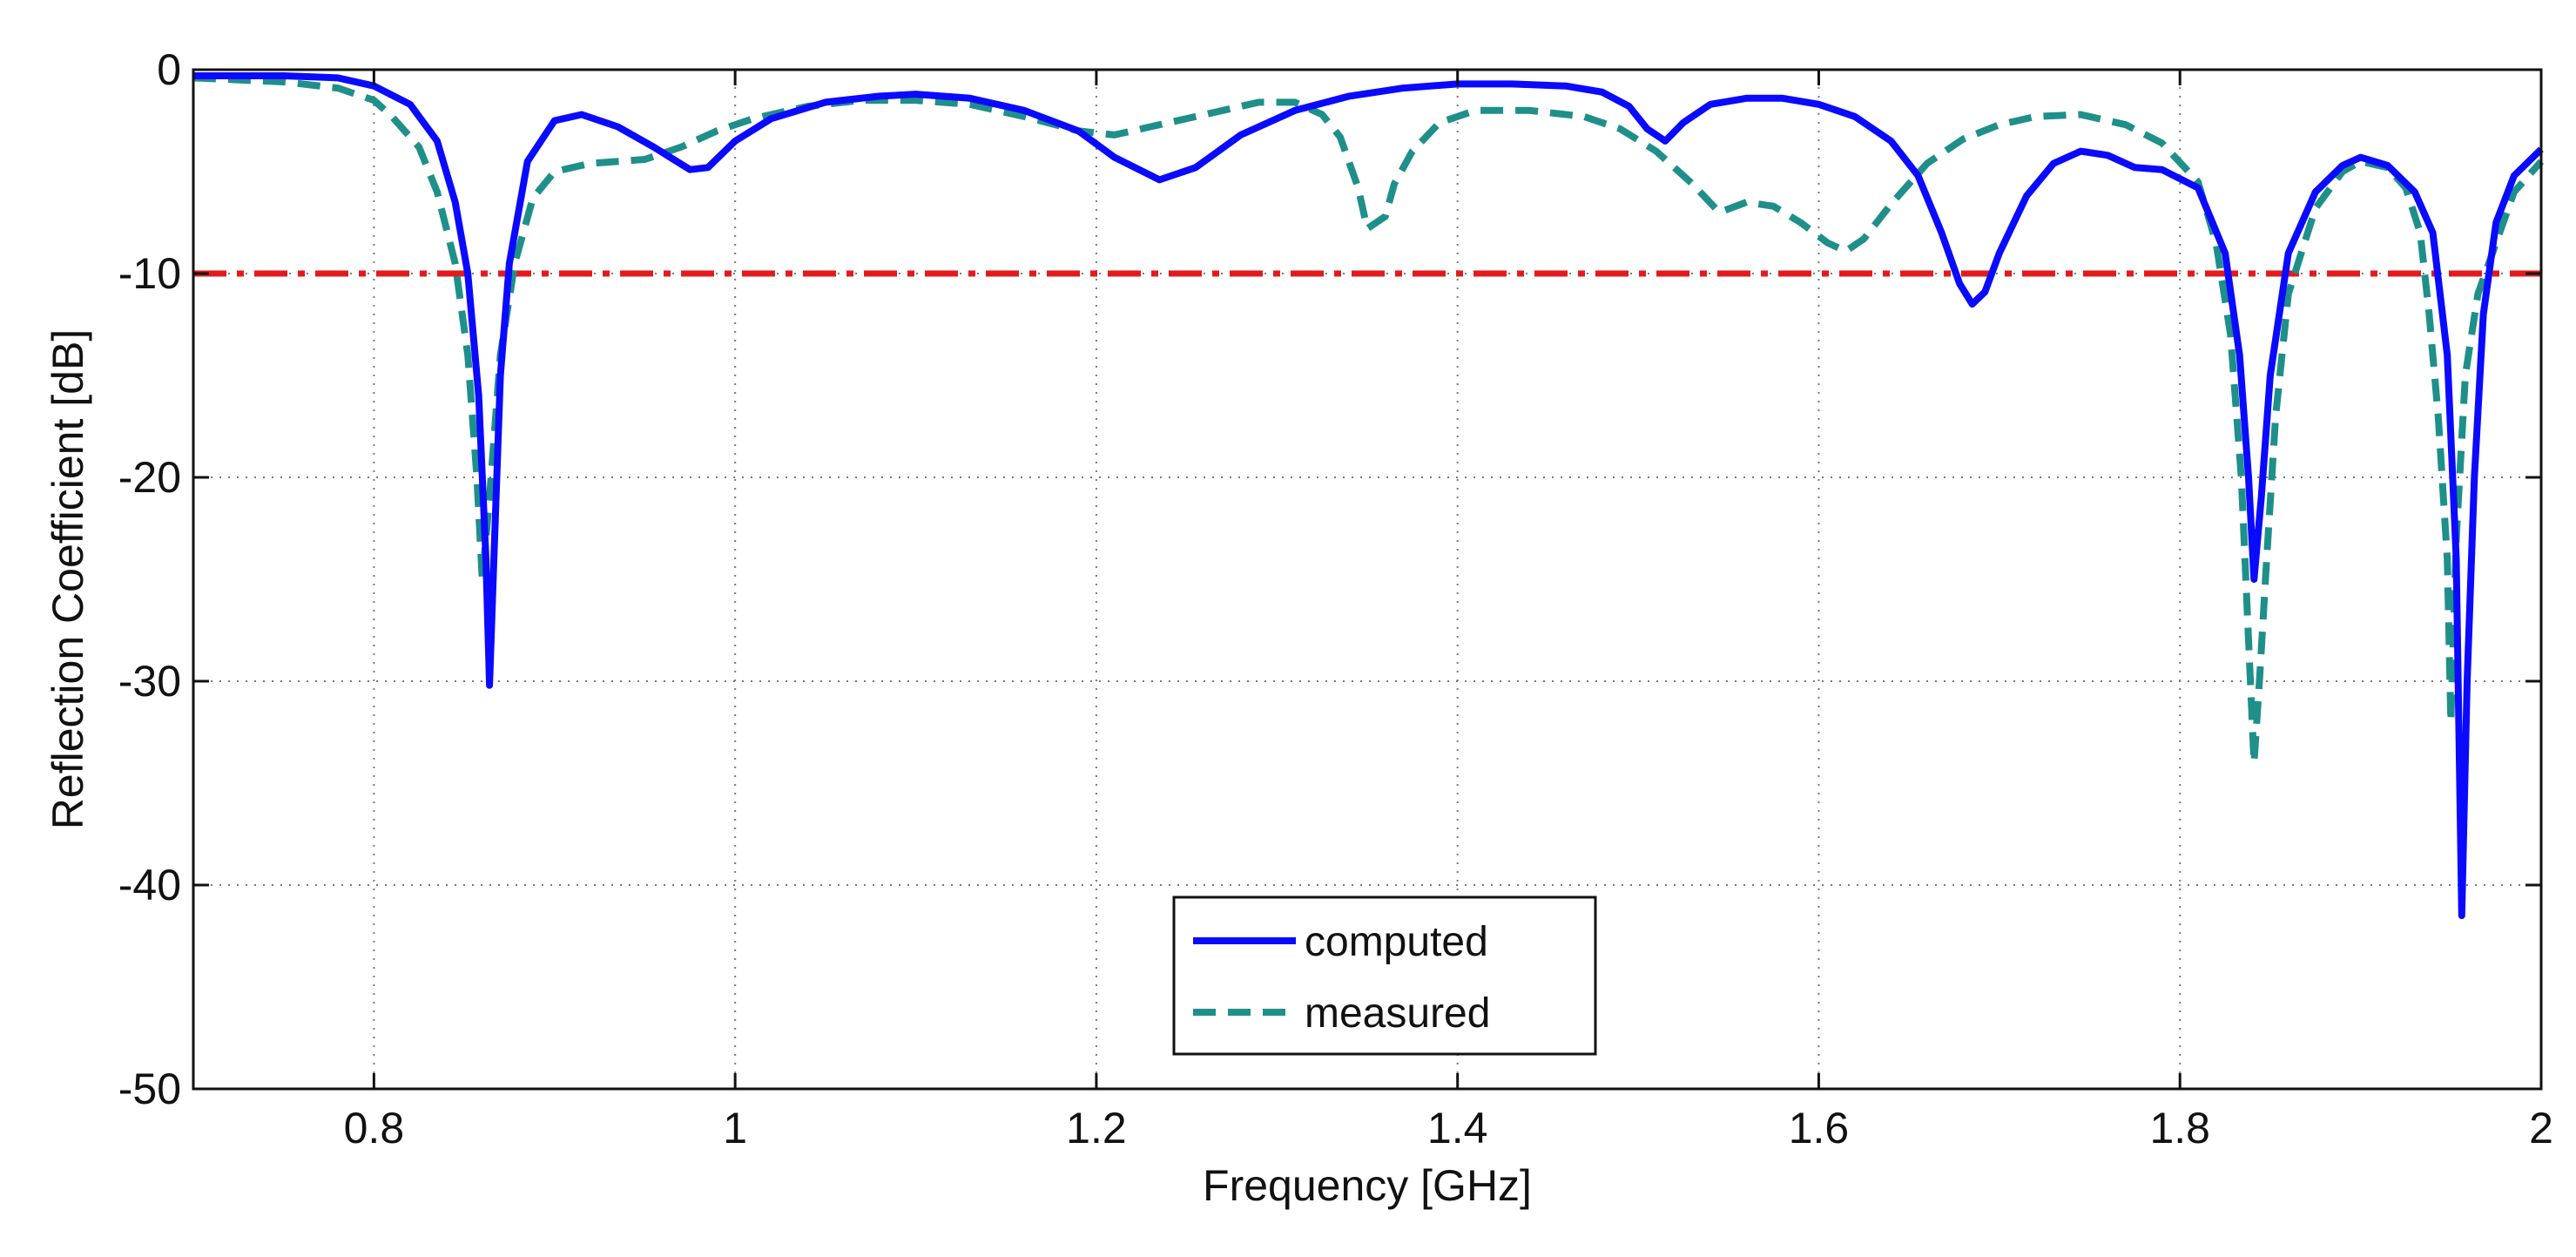 This screenshot has width=2576, height=1257. Describe the element at coordinates (1819, 1128) in the screenshot. I see `x-tick-label: 1.6` at that location.